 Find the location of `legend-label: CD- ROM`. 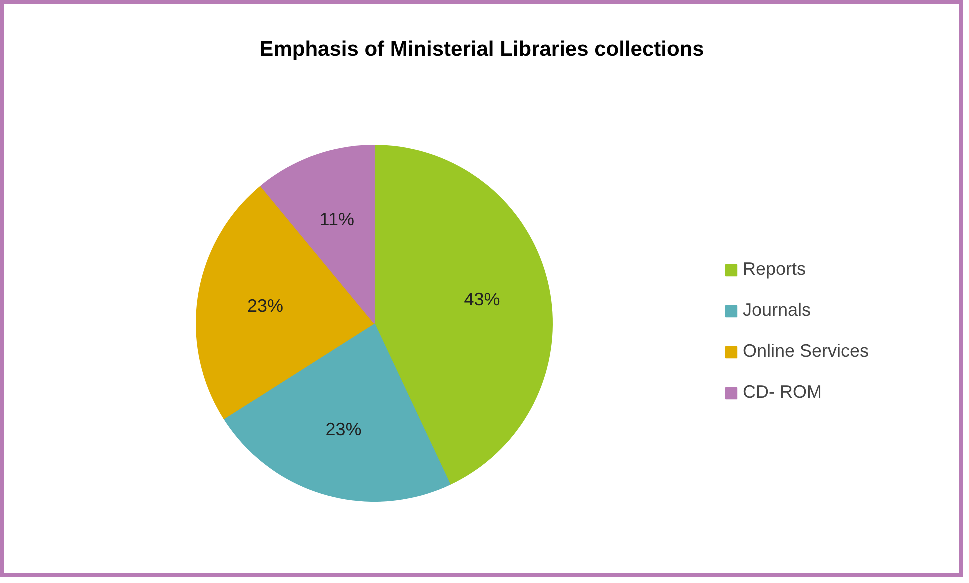

legend-label: CD- ROM is located at coordinates (782, 392).